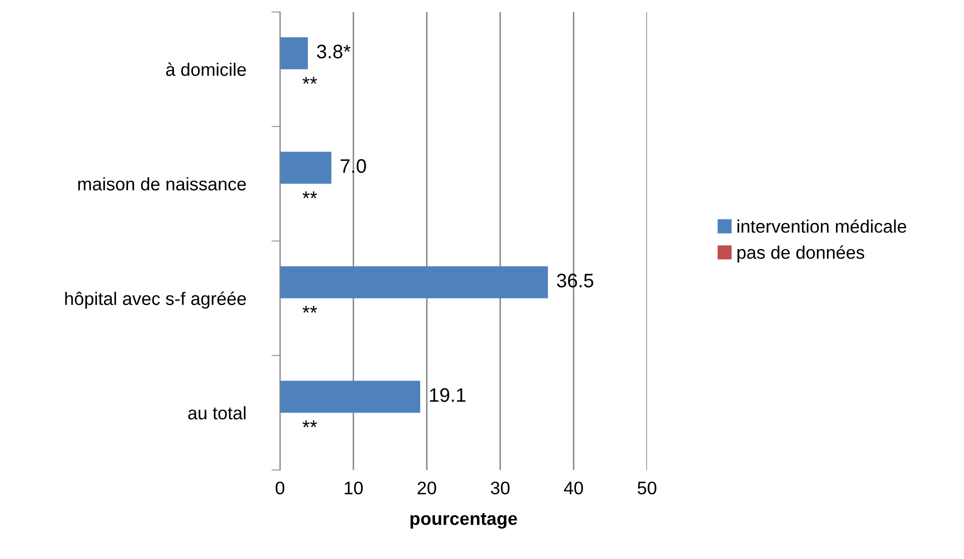 The image size is (964, 559). Describe the element at coordinates (448, 395) in the screenshot. I see `data-label: 19.1` at that location.